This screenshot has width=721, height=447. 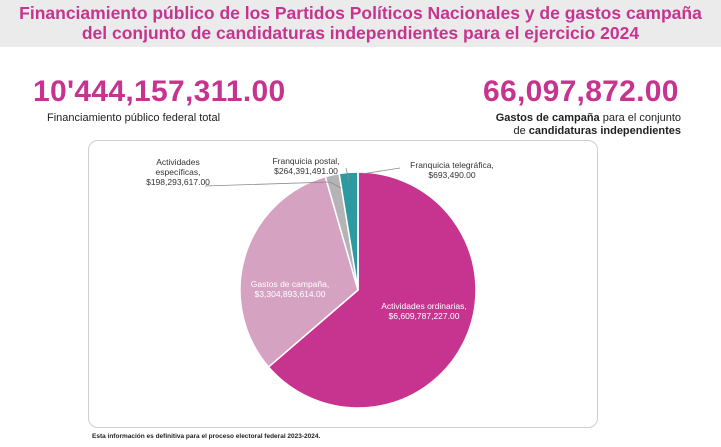 I want to click on pie-label: Franquicia postal, $264,391,491.00, so click(x=305, y=166).